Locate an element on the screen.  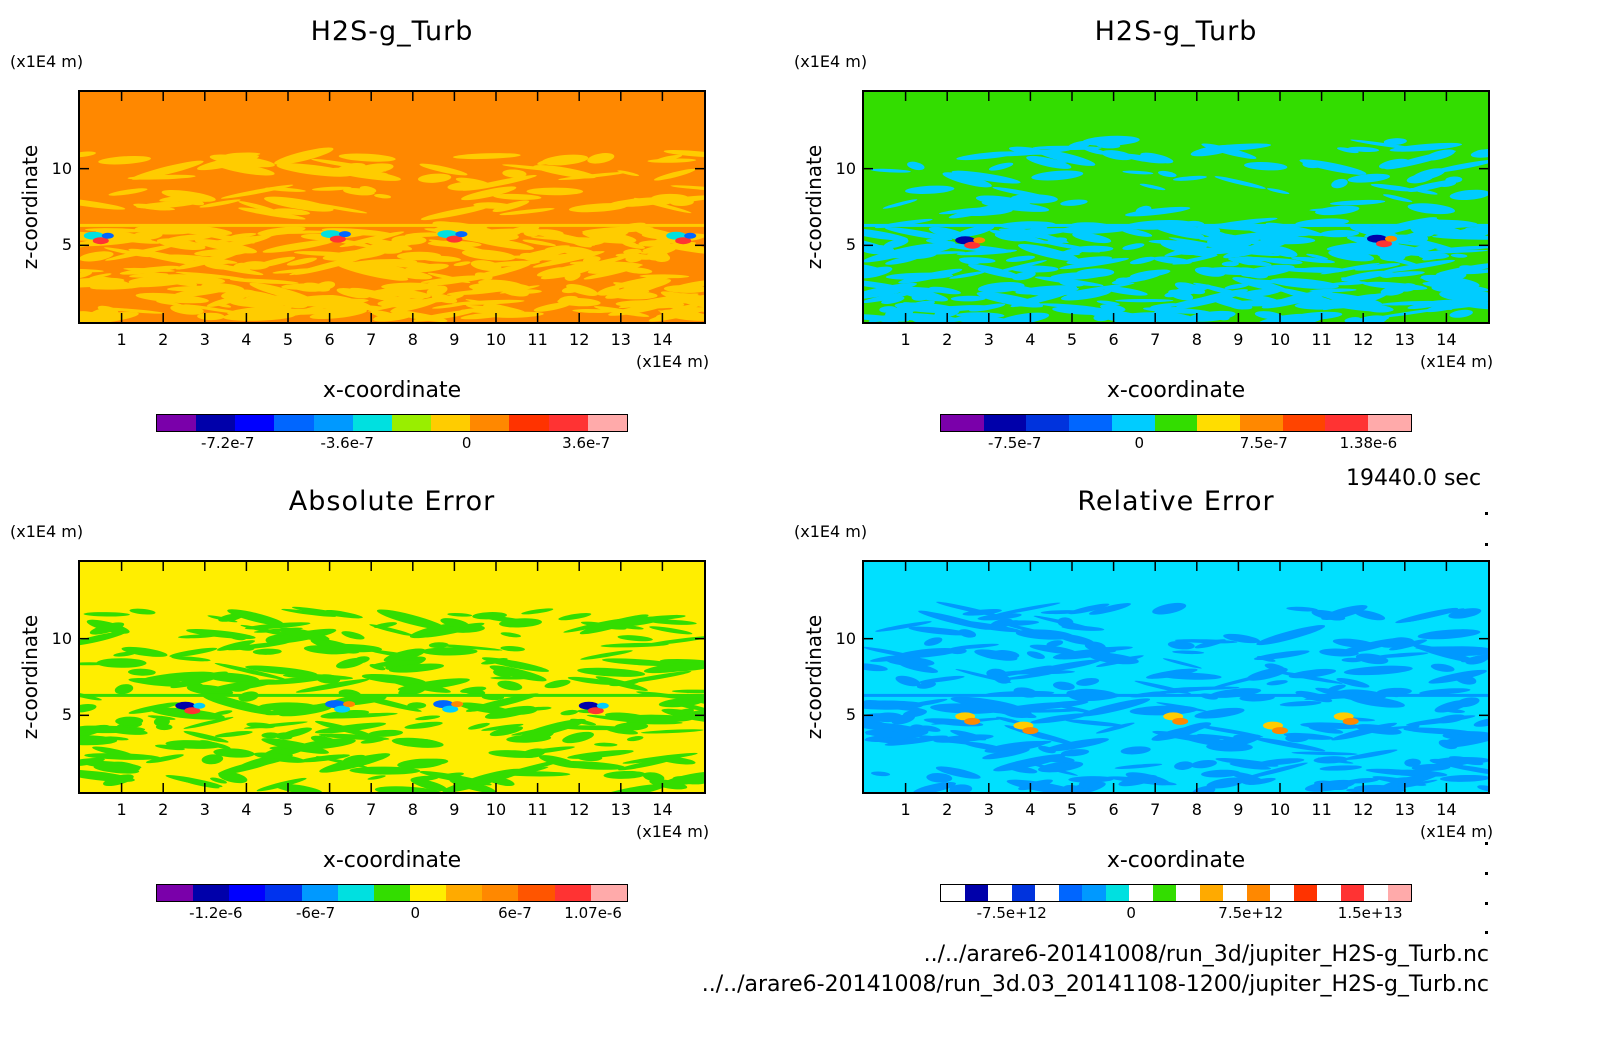
x-tick-label: 4 is located at coordinates (246, 809).